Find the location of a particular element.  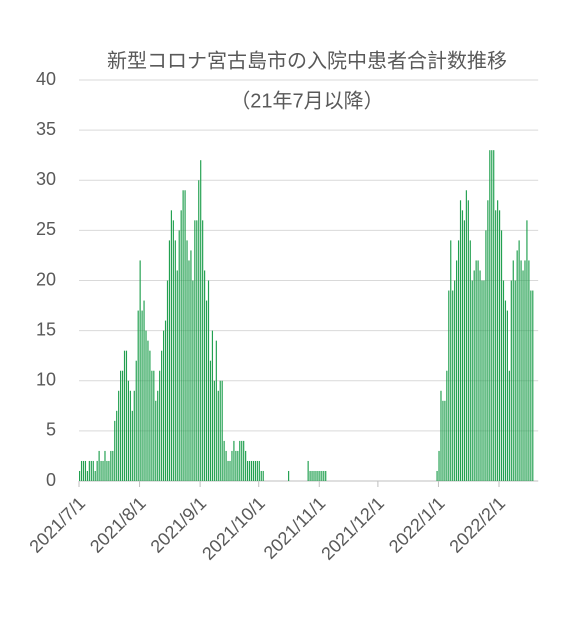

y-tick-label: 0 is located at coordinates (51, 480).